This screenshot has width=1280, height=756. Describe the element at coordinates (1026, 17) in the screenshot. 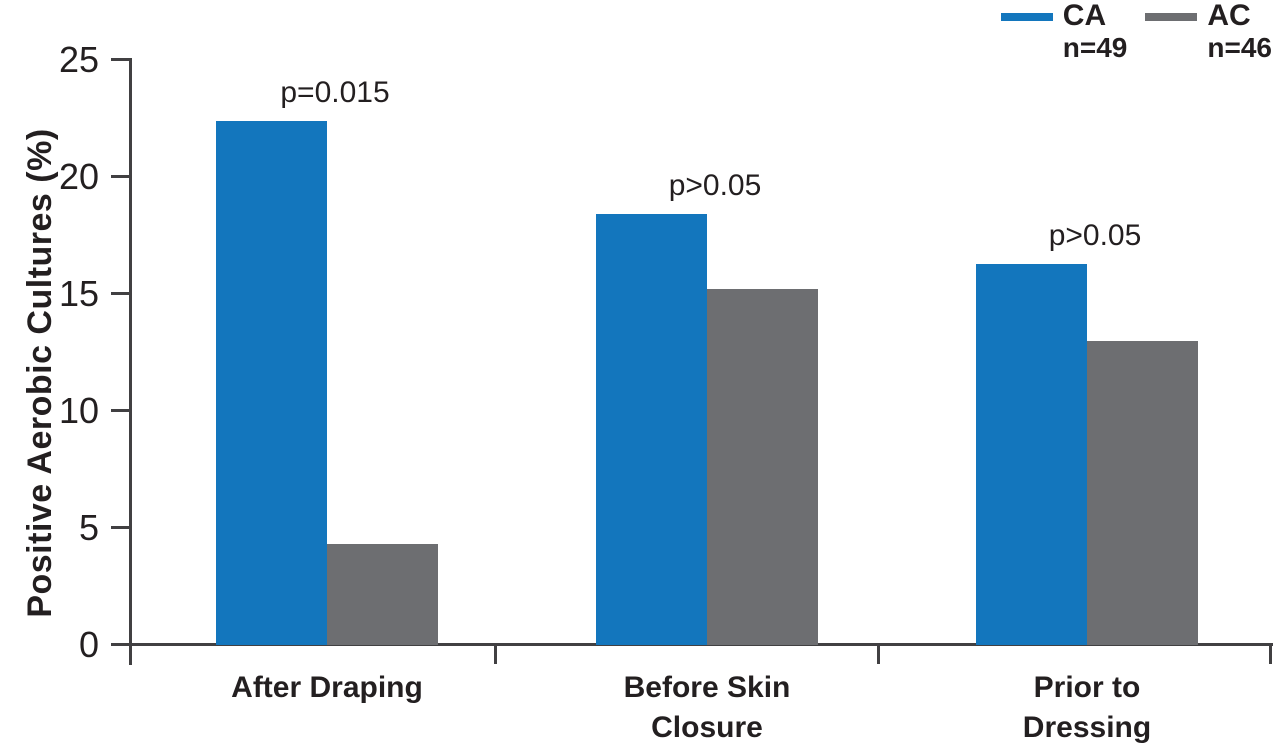

I see `legend-swatch-ca` at that location.